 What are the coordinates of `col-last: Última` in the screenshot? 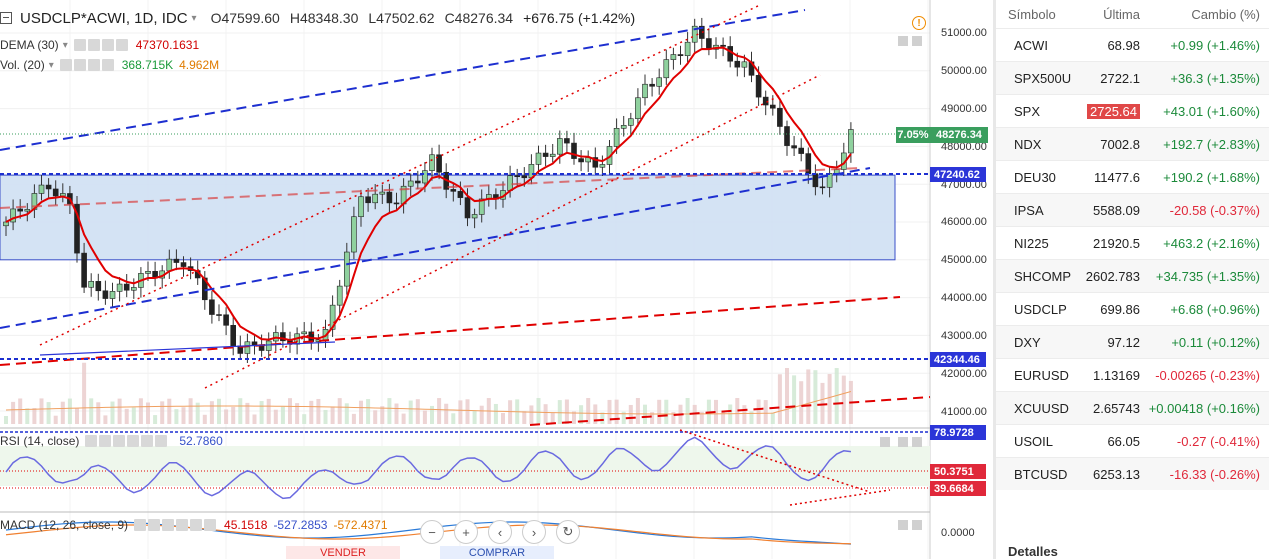 It's located at (1121, 14).